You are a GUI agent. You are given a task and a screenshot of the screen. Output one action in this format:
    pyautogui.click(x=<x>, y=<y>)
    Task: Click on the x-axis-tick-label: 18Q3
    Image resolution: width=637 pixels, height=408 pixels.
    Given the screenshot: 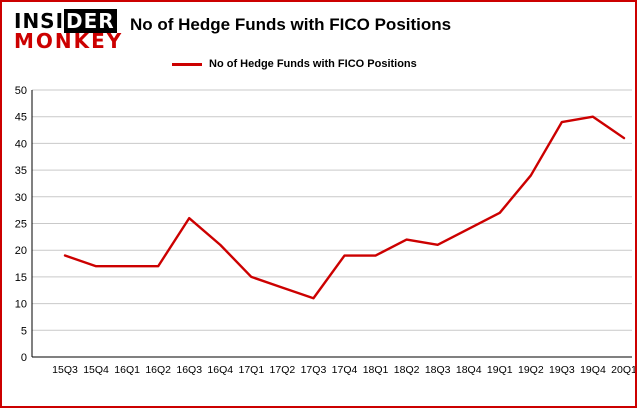 What is the action you would take?
    pyautogui.click(x=438, y=370)
    